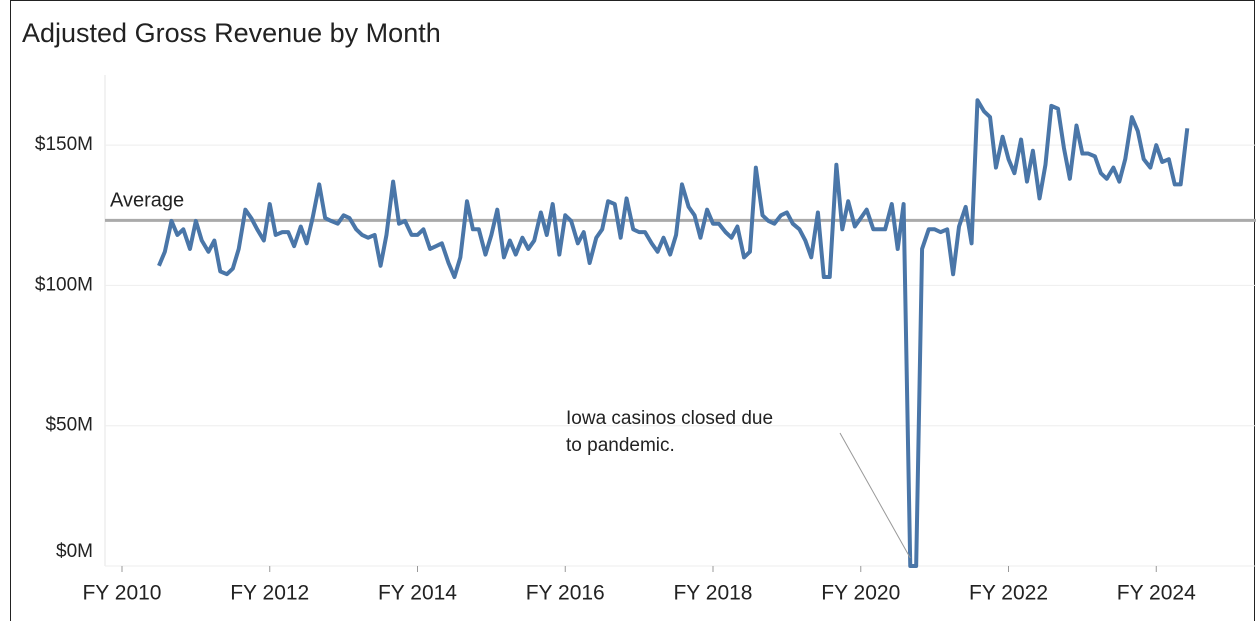 This screenshot has width=1256, height=621. Describe the element at coordinates (269, 593) in the screenshot. I see `x-tick-label: FY 2012` at that location.